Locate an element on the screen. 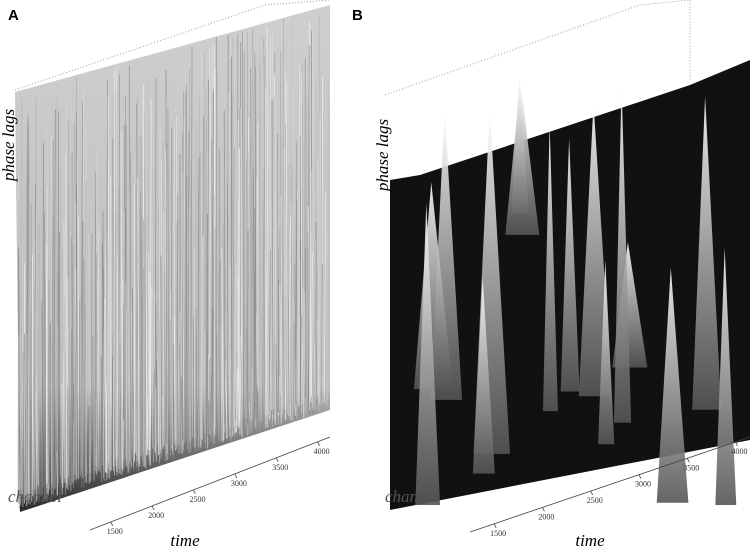  x-tick-label: 2500 is located at coordinates (595, 500).